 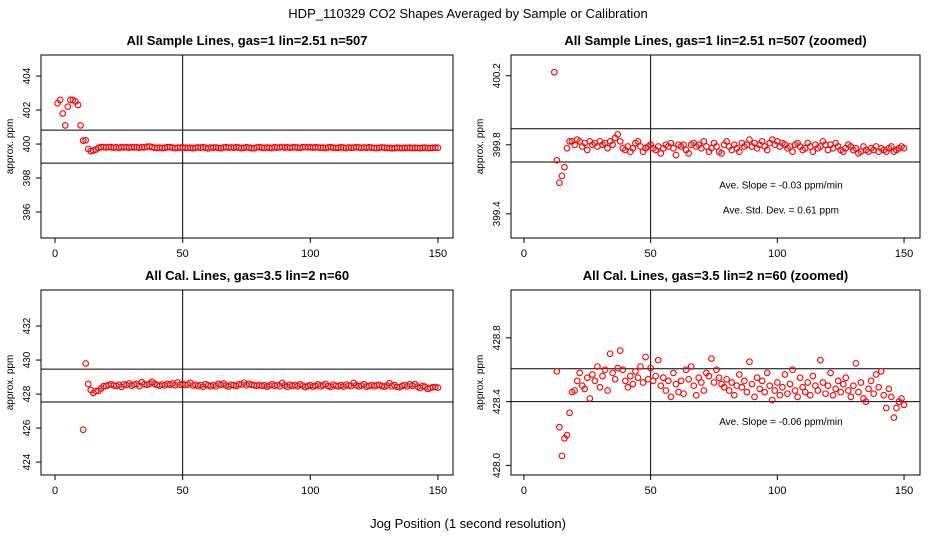 I want to click on y-tick-label: 424, so click(x=27, y=461).